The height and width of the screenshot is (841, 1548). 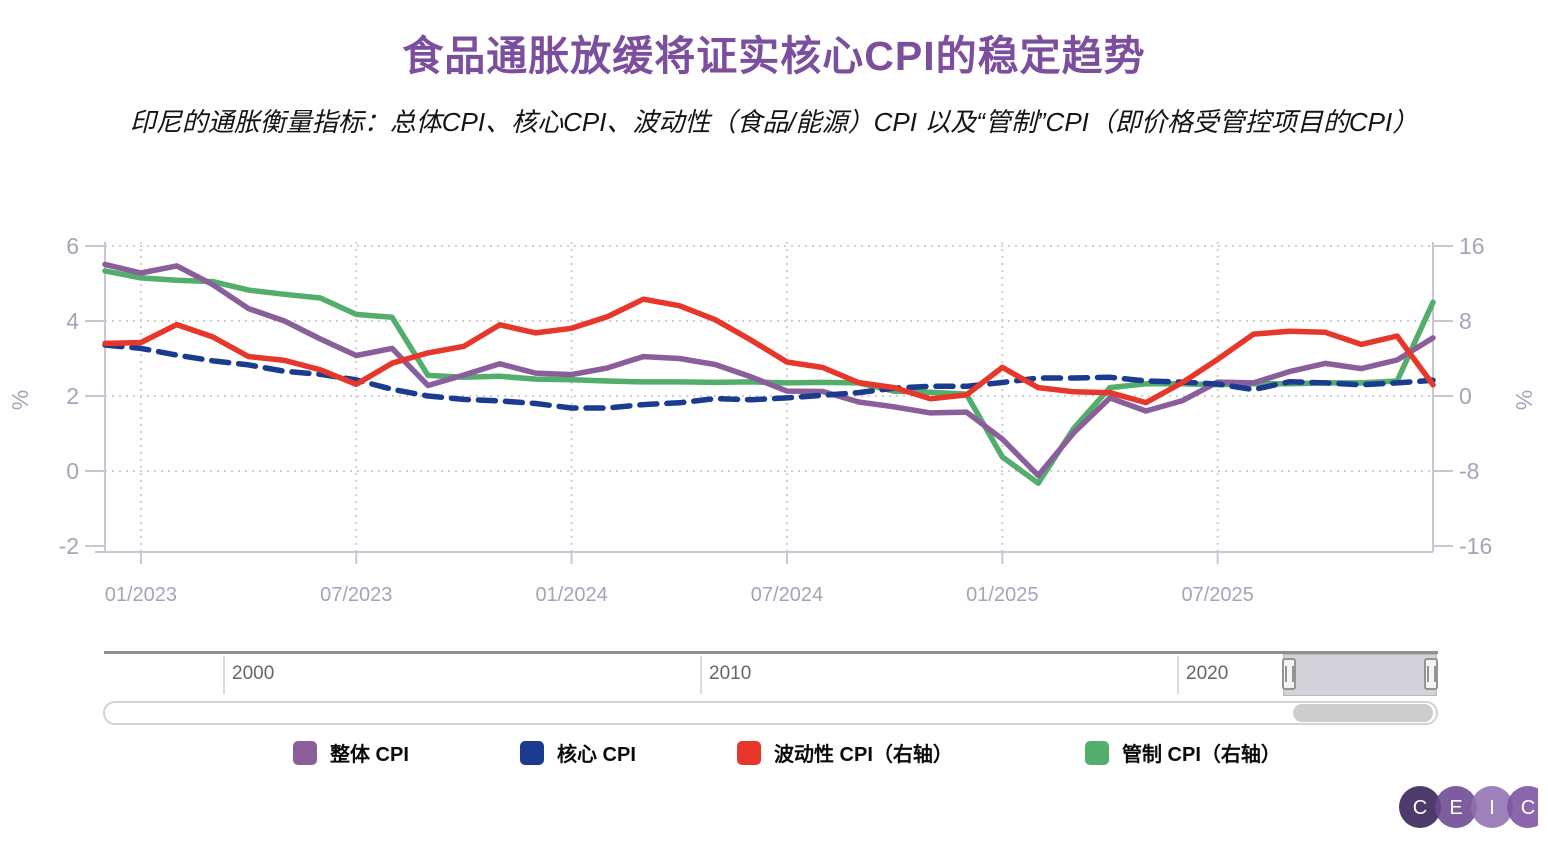 What do you see at coordinates (69, 546) in the screenshot?
I see `svg-text: -2` at bounding box center [69, 546].